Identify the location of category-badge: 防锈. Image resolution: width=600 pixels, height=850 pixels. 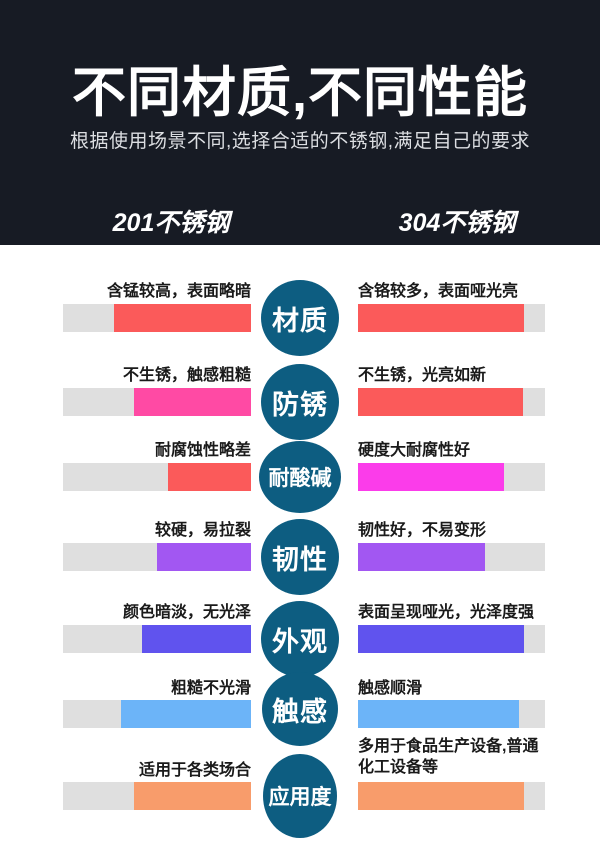
(300, 402).